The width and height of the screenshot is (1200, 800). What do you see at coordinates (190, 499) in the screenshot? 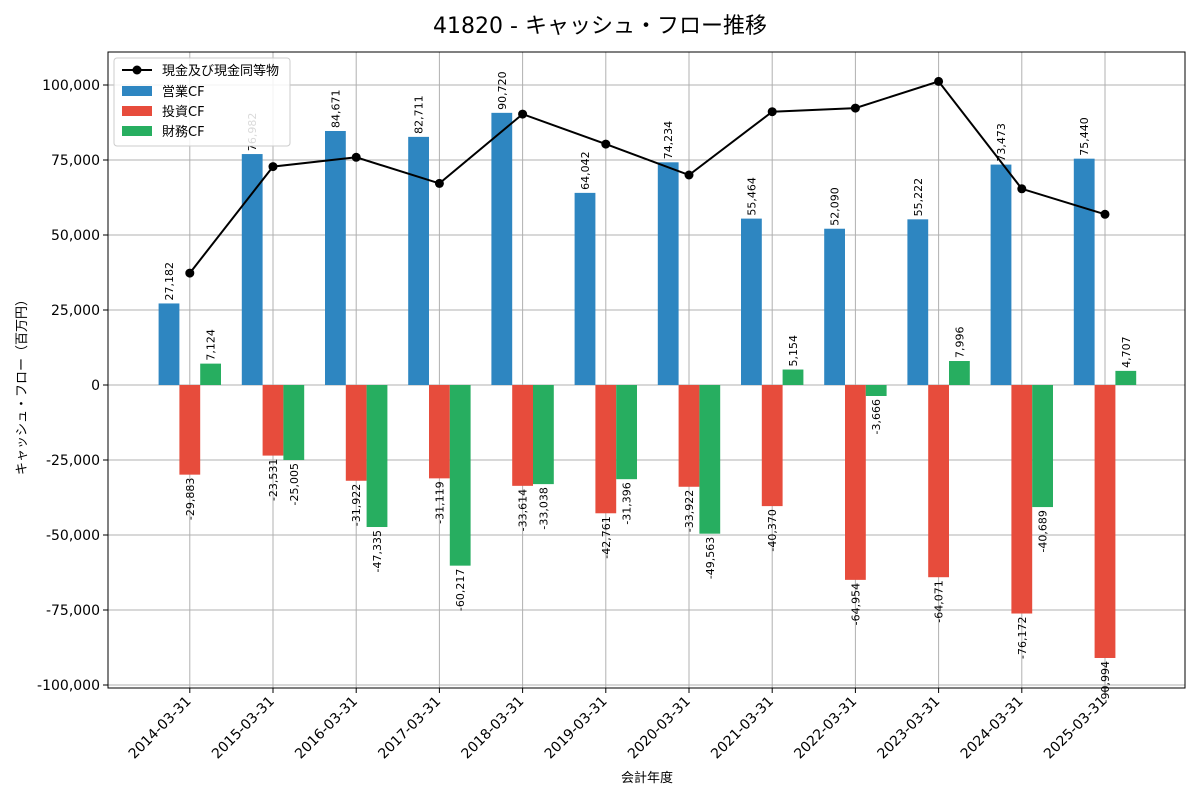
I see `data-label: -29,883` at bounding box center [190, 499].